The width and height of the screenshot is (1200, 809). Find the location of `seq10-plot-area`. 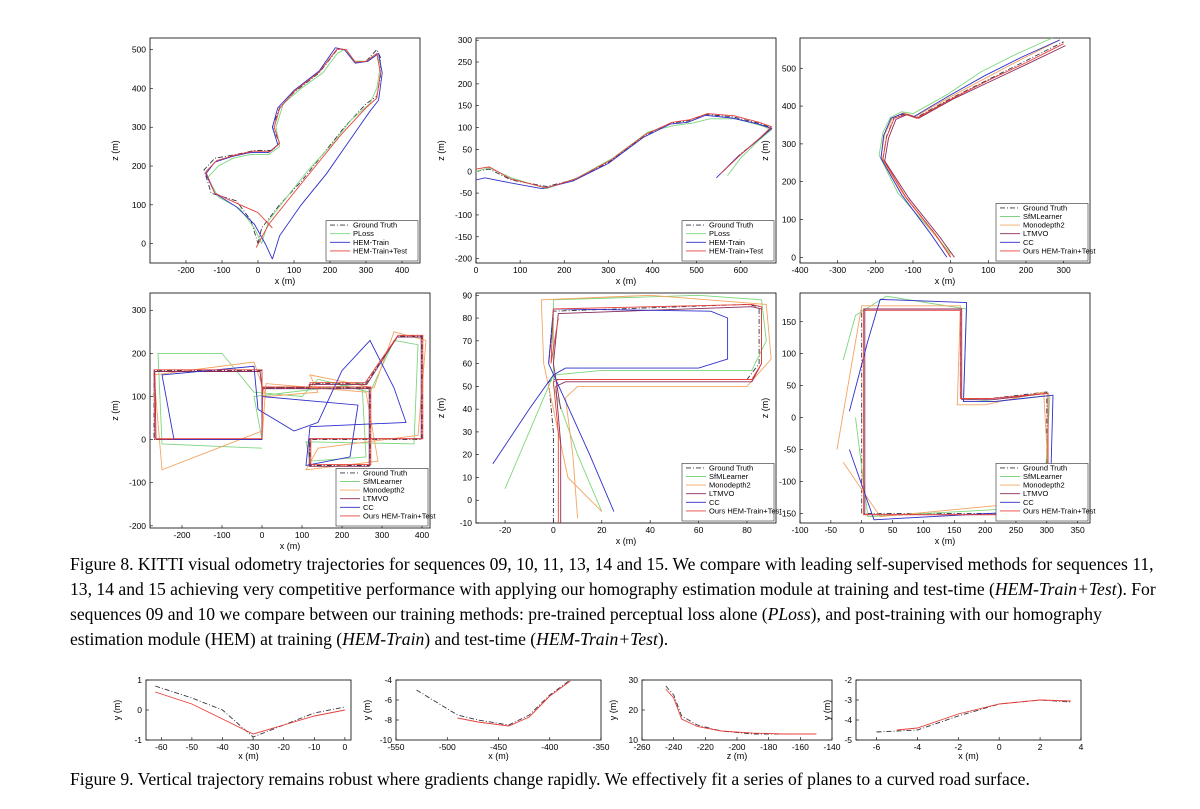

seq10-plot-area is located at coordinates (624, 151).